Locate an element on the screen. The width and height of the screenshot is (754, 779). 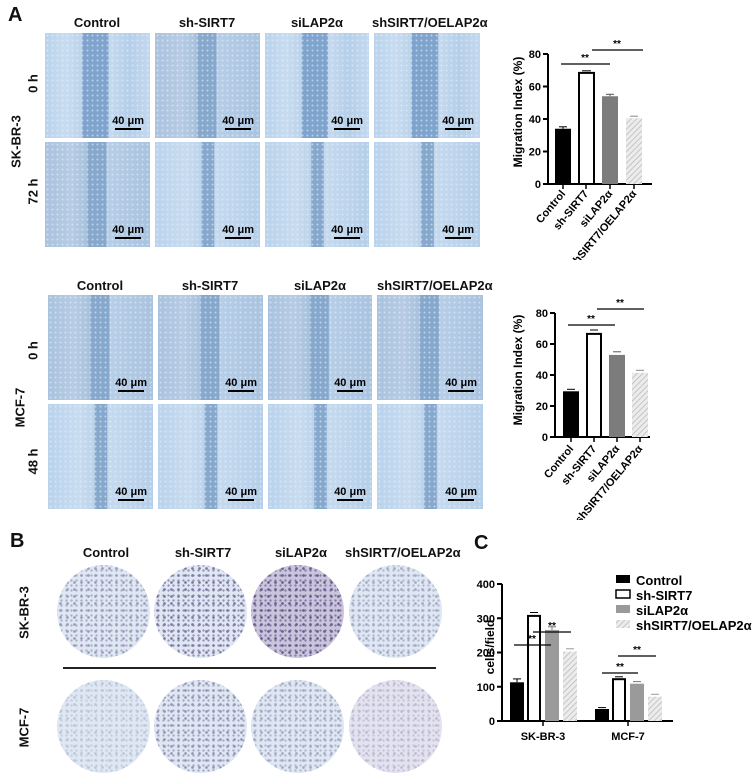
transwell-dish-skbr3-shsirt7 is located at coordinates (200, 611).